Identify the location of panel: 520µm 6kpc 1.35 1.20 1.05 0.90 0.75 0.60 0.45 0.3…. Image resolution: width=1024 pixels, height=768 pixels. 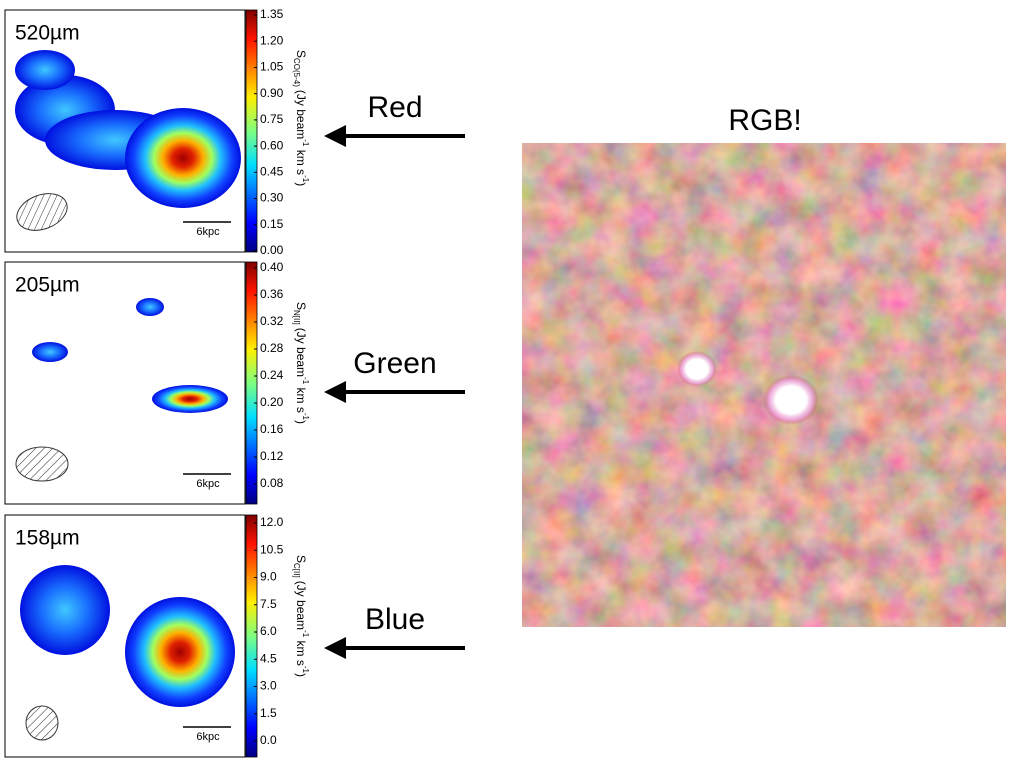
(157, 132).